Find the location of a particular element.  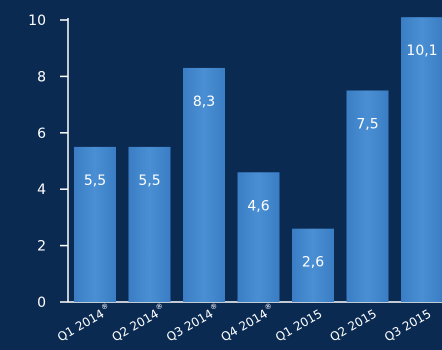

x-tick-group: Q2 2014® is located at coordinates (136, 323).